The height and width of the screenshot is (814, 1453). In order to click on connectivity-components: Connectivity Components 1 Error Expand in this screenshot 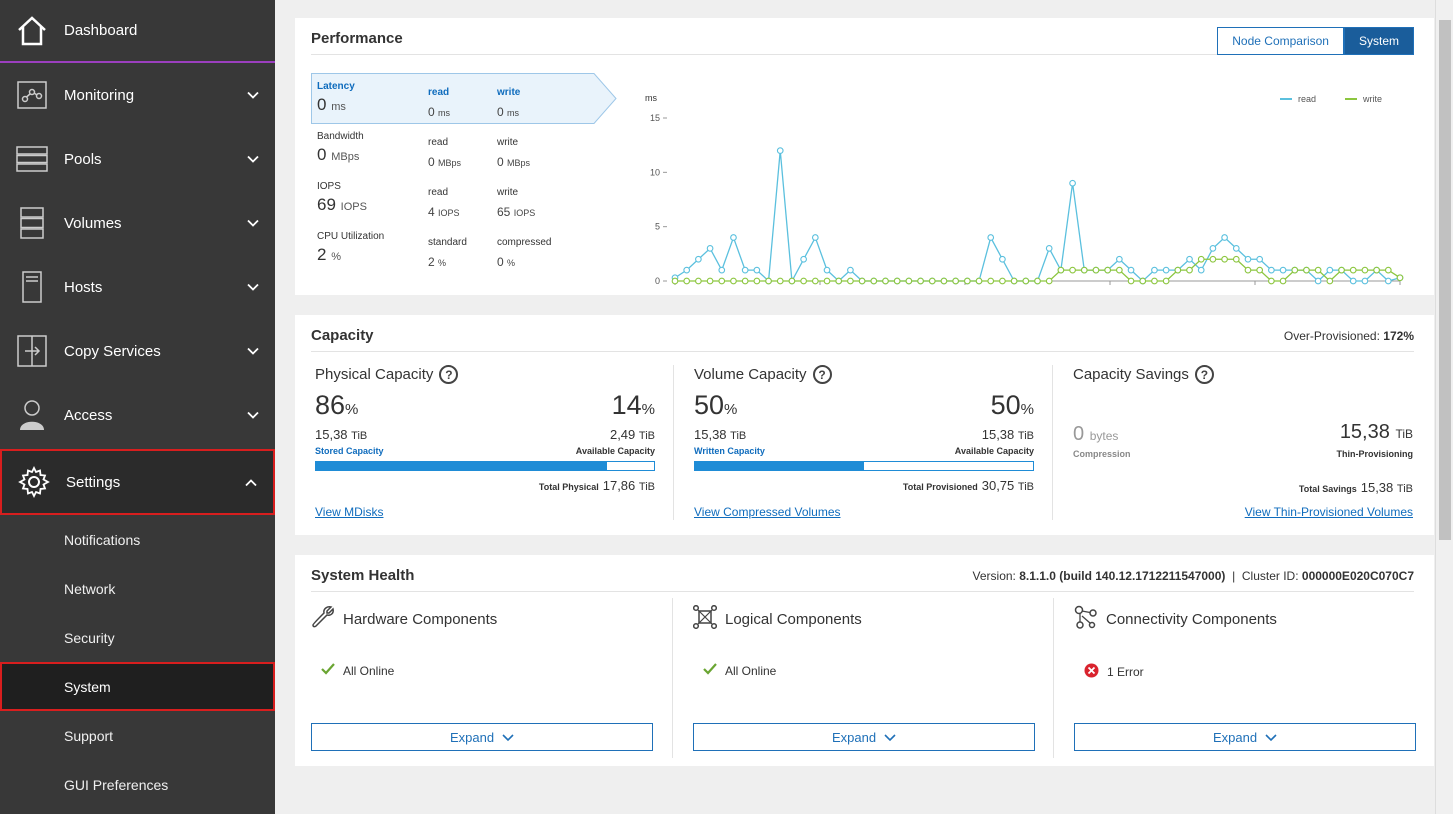, I will do `click(1245, 680)`.